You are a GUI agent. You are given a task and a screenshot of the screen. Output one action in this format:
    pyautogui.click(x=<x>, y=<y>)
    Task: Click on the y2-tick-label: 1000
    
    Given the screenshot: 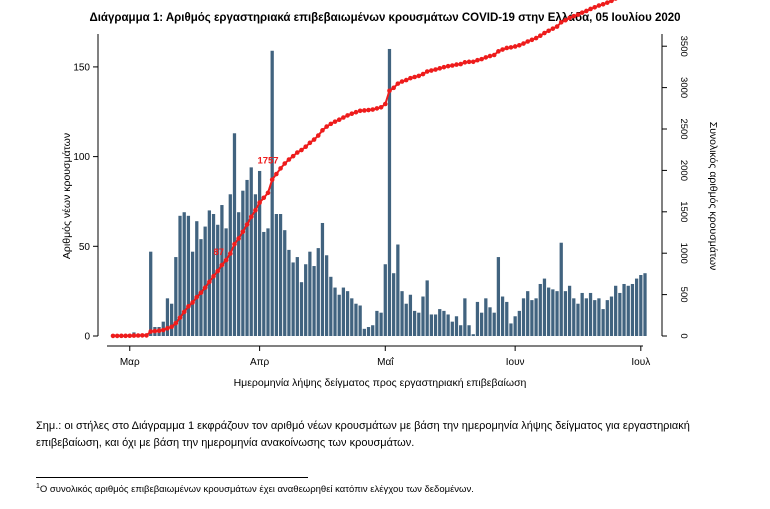 What is the action you would take?
    pyautogui.click(x=683, y=253)
    